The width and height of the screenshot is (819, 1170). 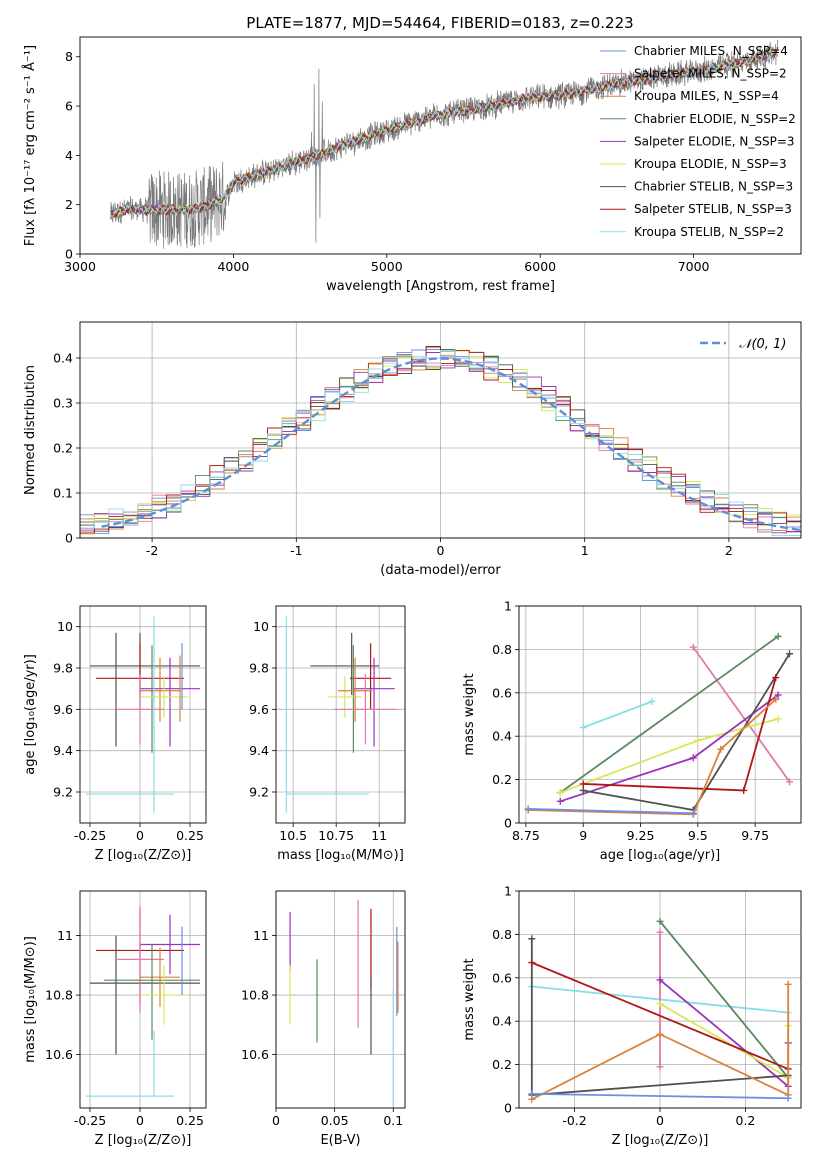 I want to click on panel-mass-vs-ebv: 0 0.05 0.1 10.6 10.8 11 E(B-V), so click(x=323, y=1019).